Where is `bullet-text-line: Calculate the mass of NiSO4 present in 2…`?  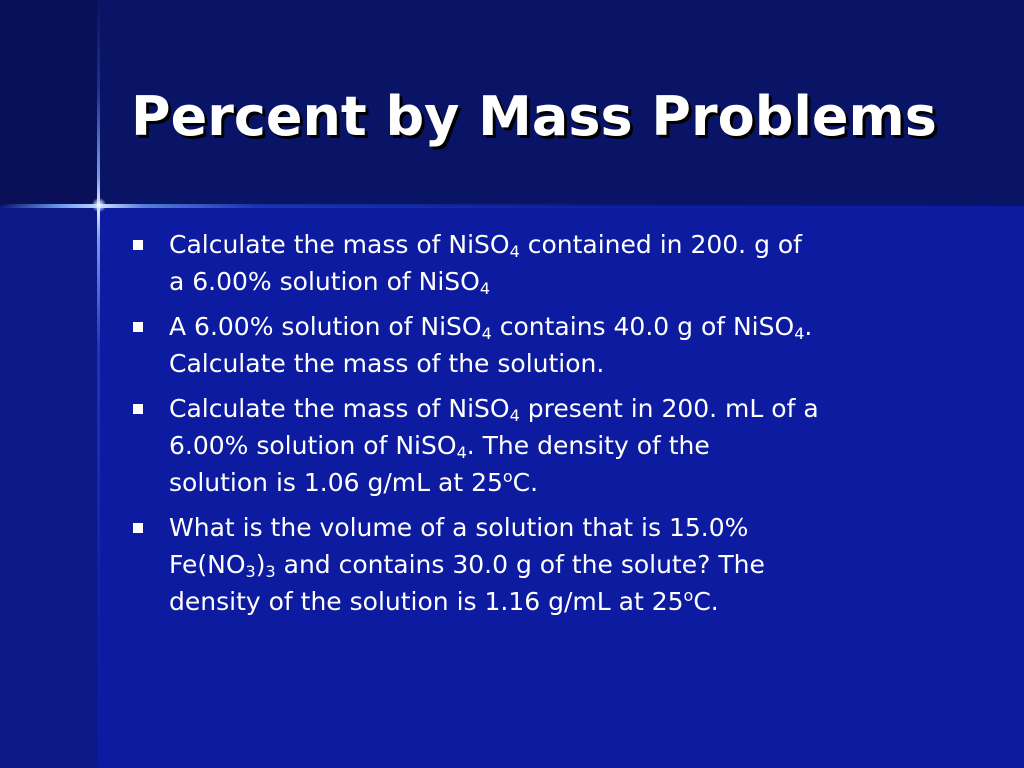 bullet-text-line: Calculate the mass of NiSO4 present in 2… is located at coordinates (569, 408).